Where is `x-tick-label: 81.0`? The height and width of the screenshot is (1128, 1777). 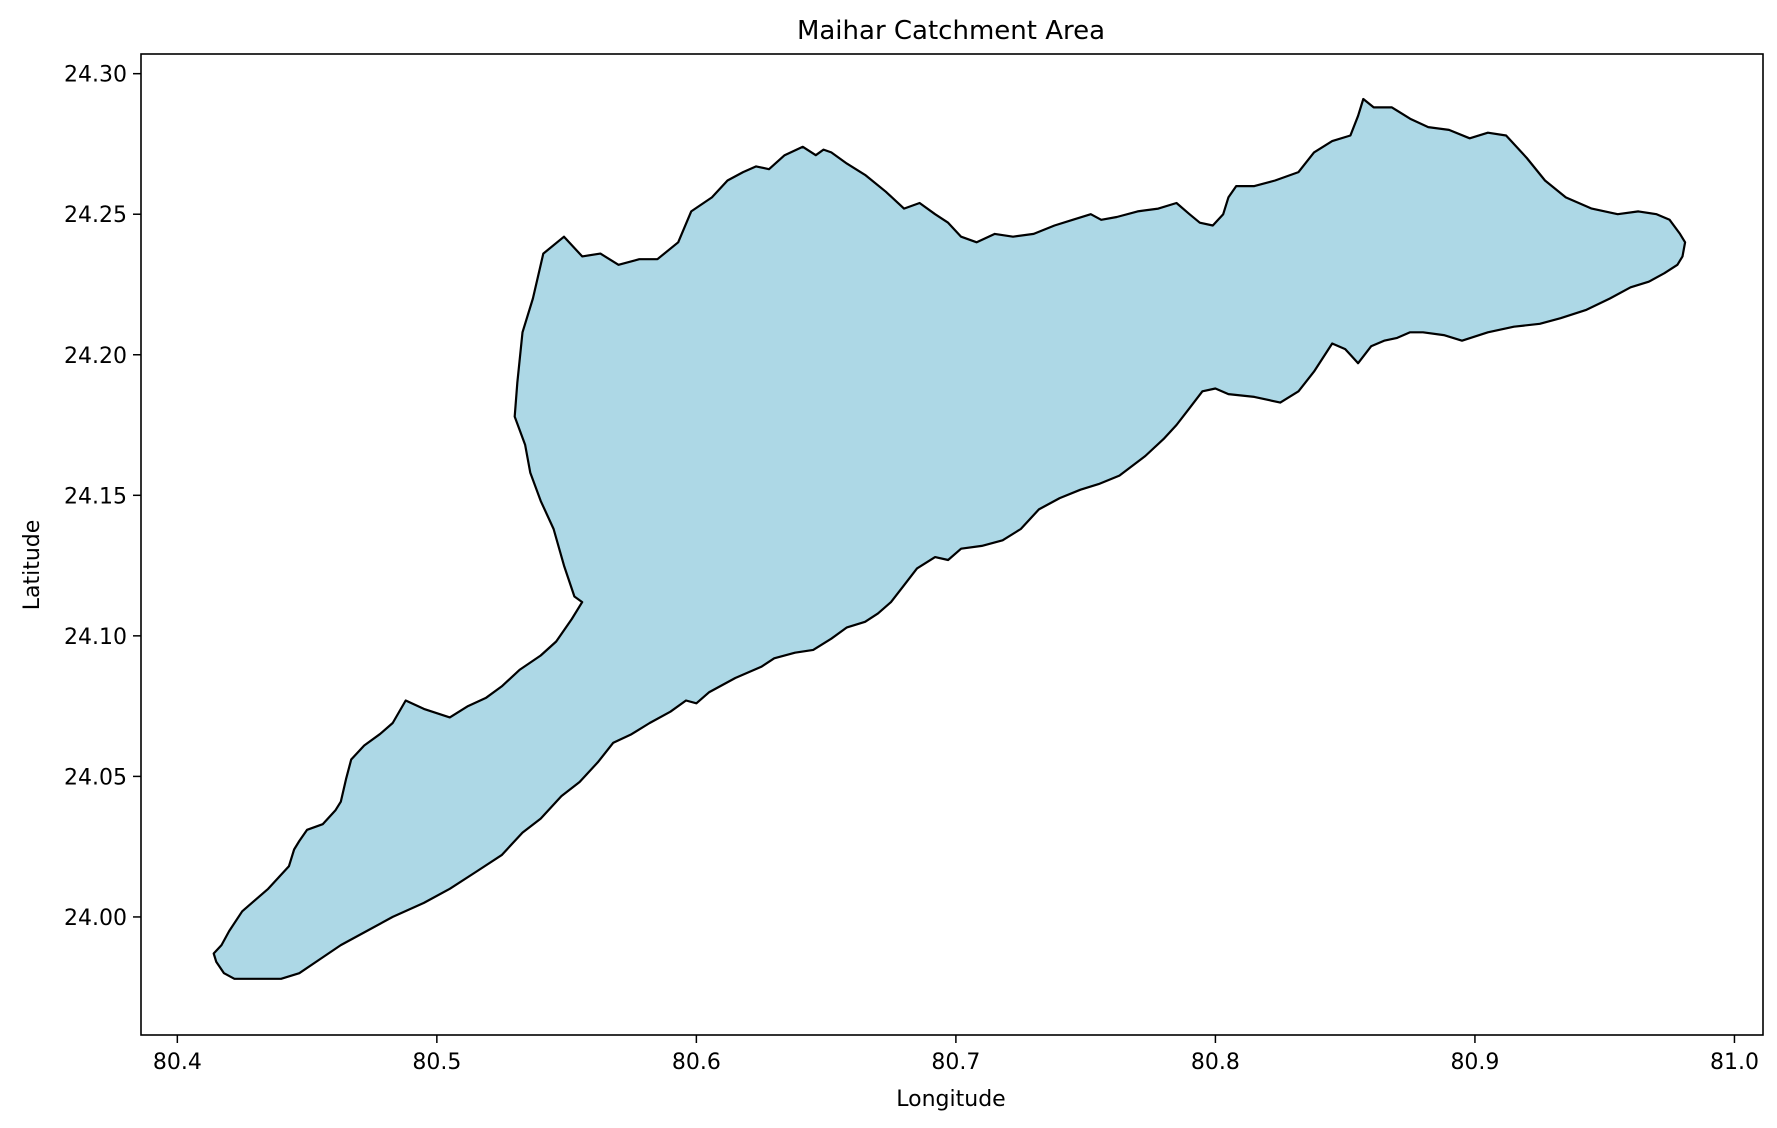 x-tick-label: 81.0 is located at coordinates (1734, 1062).